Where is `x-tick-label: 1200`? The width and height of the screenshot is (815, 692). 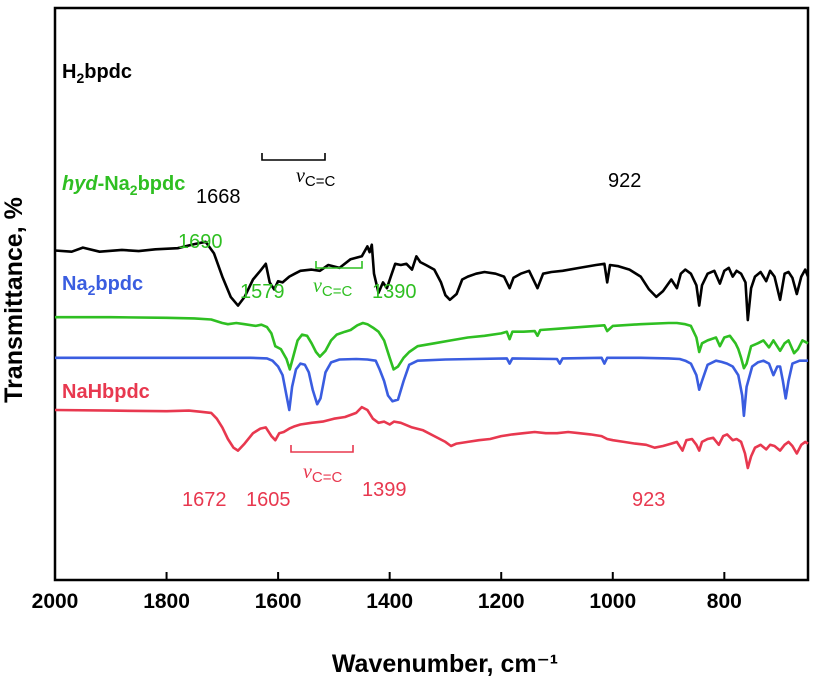 x-tick-label: 1200 is located at coordinates (501, 601).